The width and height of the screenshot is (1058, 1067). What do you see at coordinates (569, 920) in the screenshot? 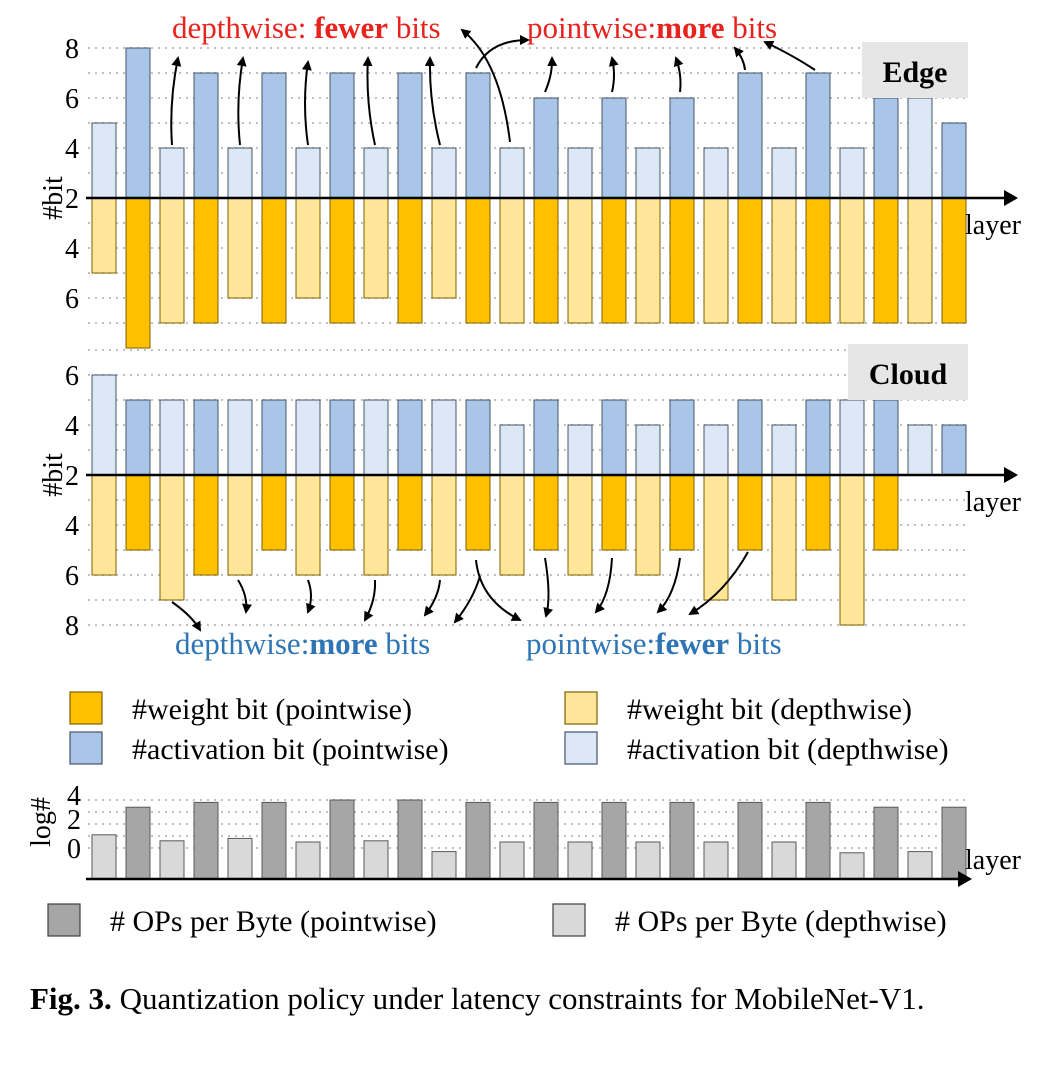
I see `legend-ops-depthwise-swatch` at bounding box center [569, 920].